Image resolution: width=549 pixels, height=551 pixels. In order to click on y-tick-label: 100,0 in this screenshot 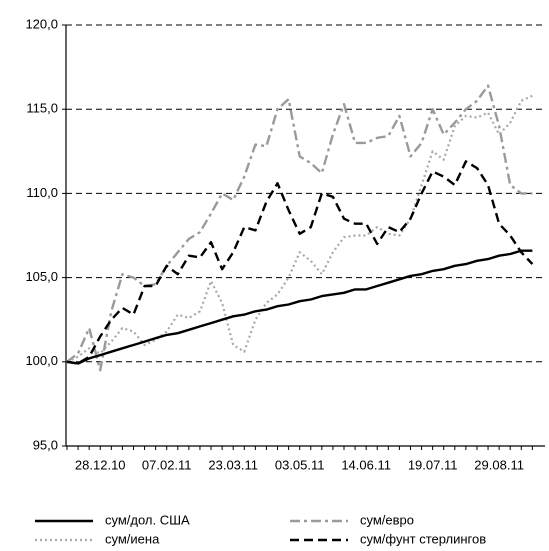, I will do `click(41, 360)`.